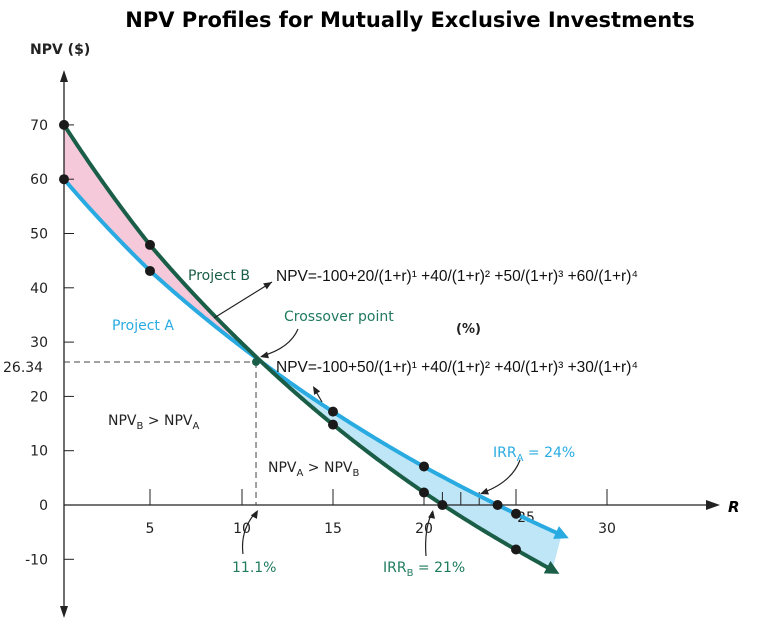 This screenshot has height=619, width=768. What do you see at coordinates (713, 505) in the screenshot?
I see `x-axis-arrow-icon` at bounding box center [713, 505].